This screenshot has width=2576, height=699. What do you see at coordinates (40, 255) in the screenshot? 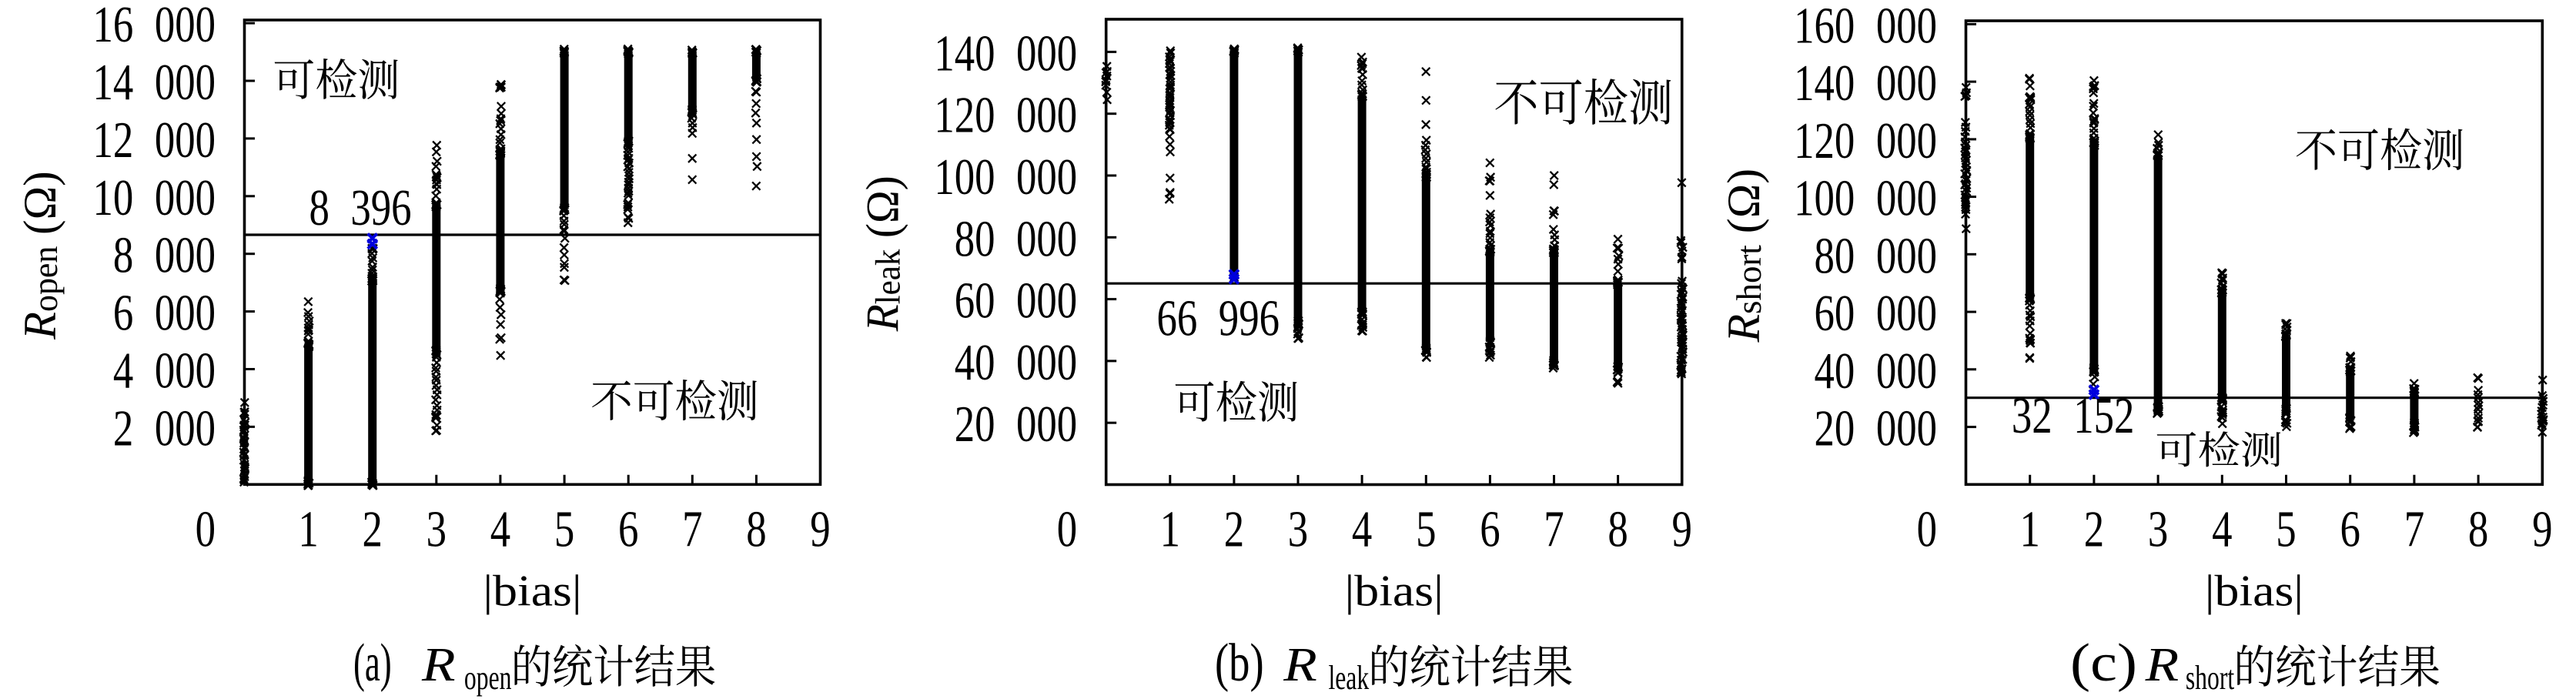
I see `svg-text: Ropen (Ω)` at bounding box center [40, 255].